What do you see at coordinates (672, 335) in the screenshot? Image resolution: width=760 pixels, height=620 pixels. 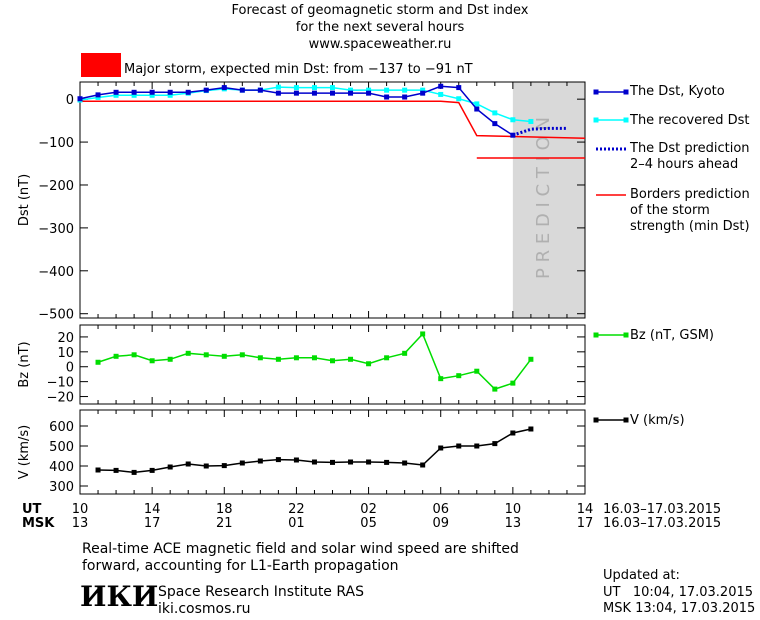 I see `legend-bz: Bz (nT, GSM)` at bounding box center [672, 335].